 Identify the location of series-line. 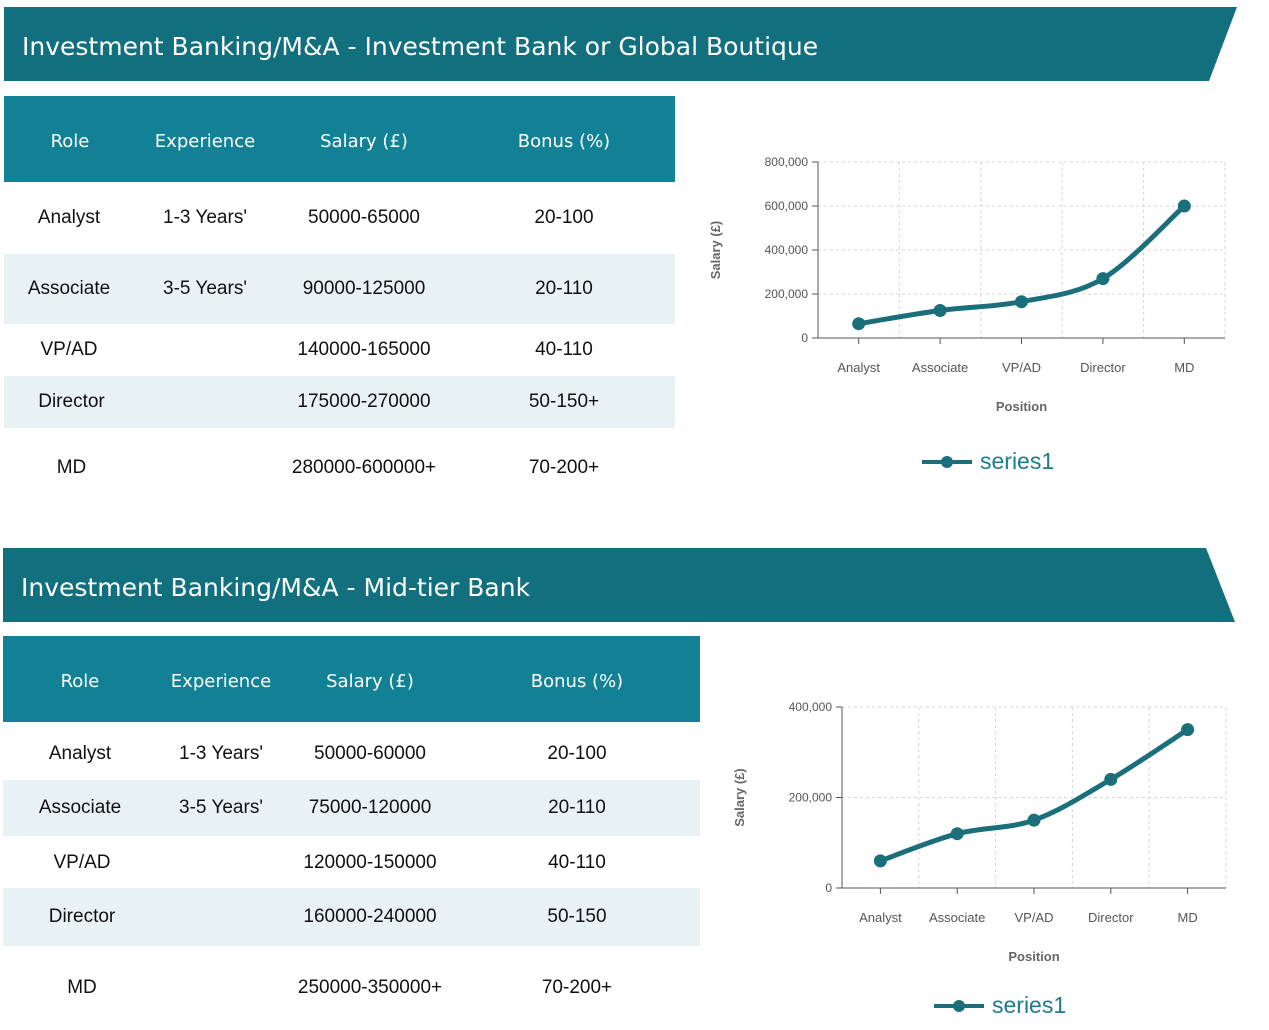
(1034, 795).